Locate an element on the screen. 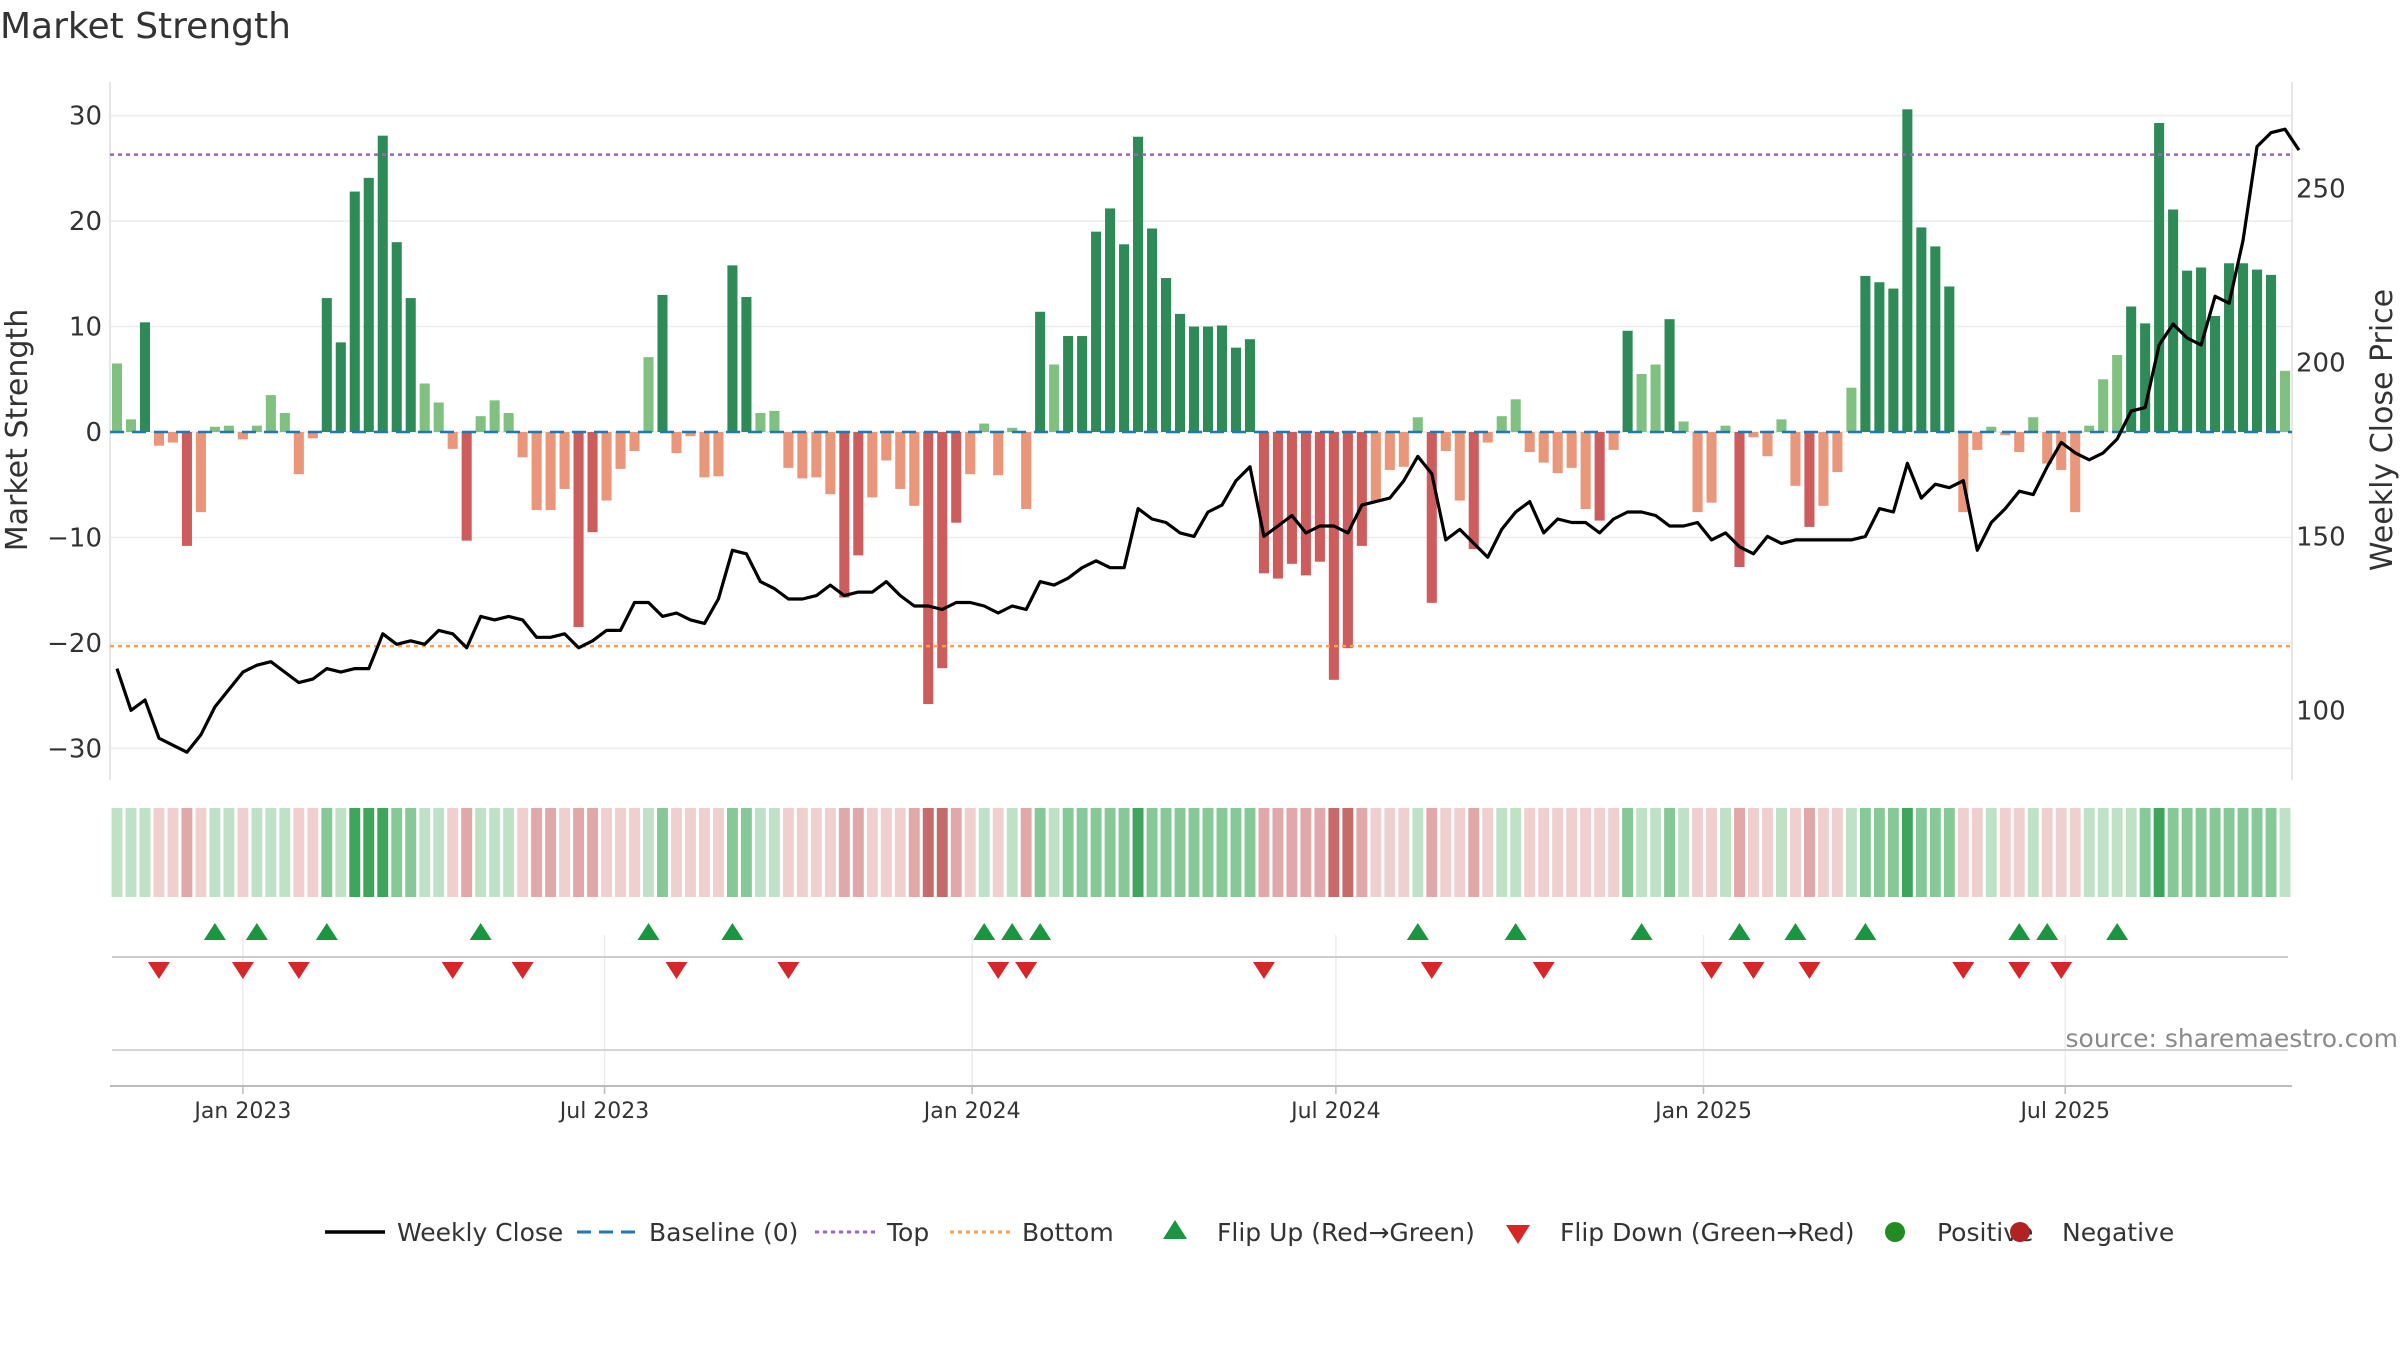  y-right-tick-label: 250 is located at coordinates (2321, 189).